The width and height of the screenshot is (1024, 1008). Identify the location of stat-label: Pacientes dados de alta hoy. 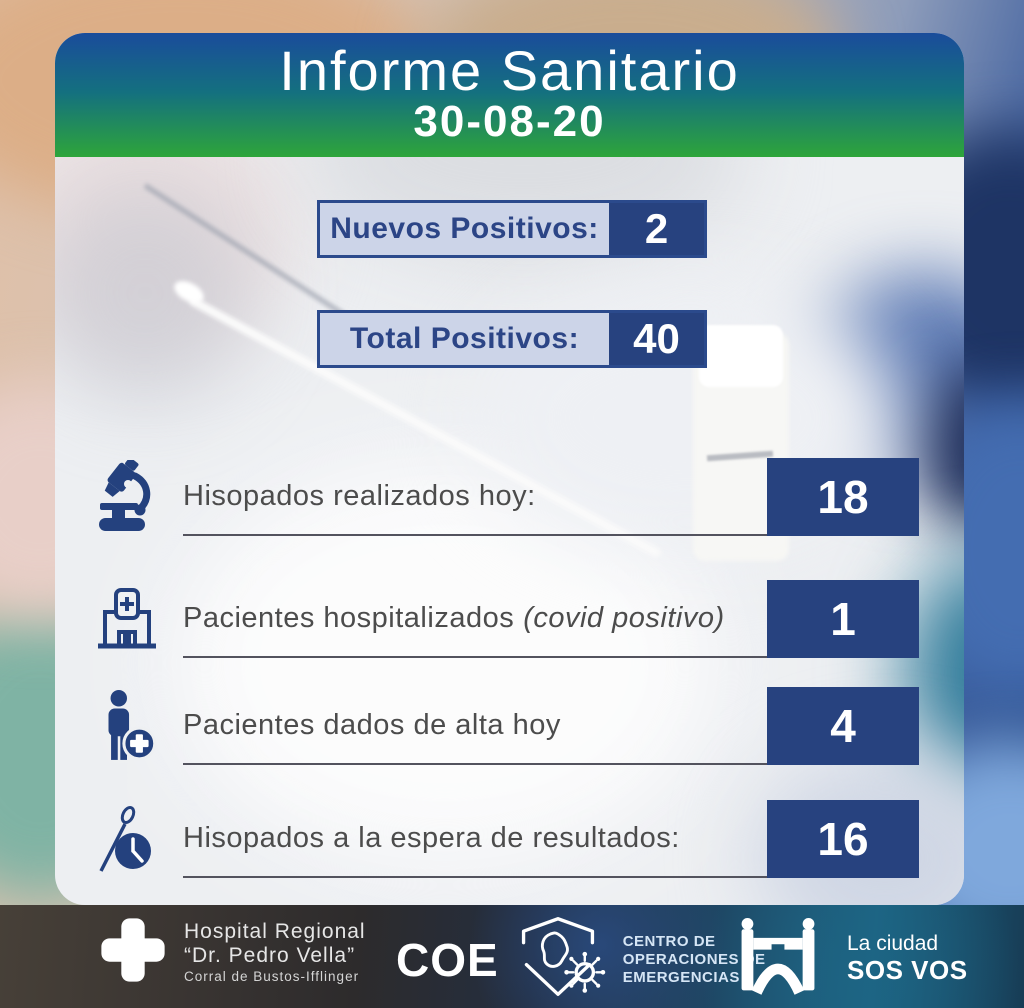
(475, 726).